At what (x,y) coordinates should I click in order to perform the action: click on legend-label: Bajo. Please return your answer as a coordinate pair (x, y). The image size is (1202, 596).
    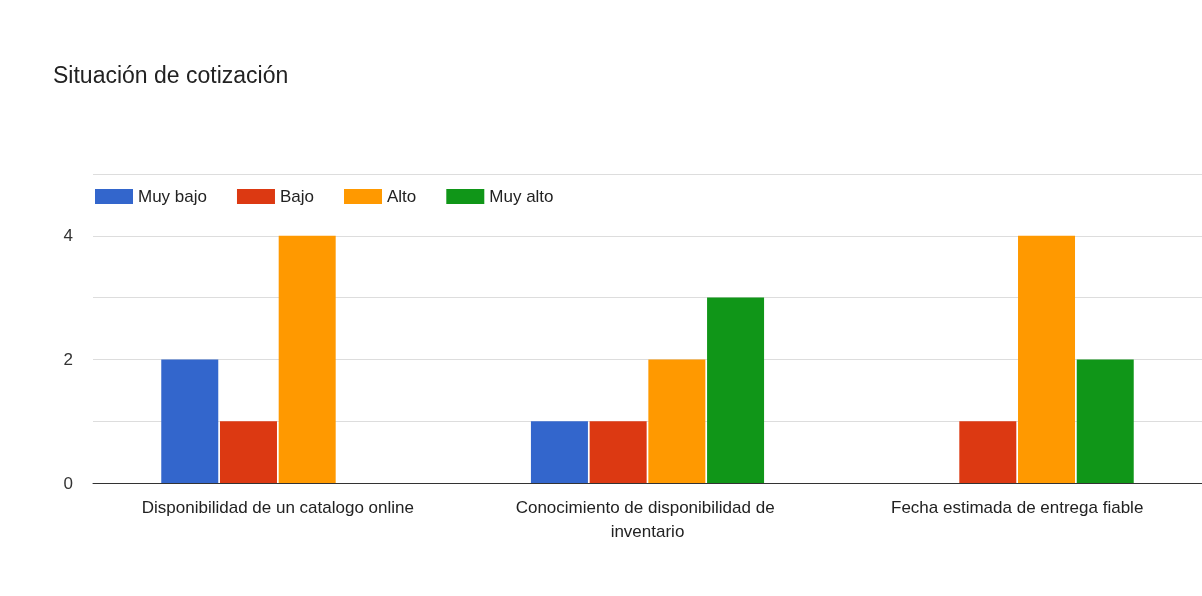
    Looking at the image, I should click on (297, 196).